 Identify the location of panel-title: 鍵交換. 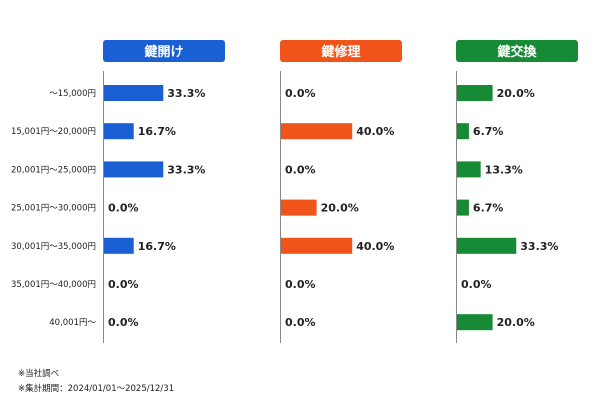
(517, 52).